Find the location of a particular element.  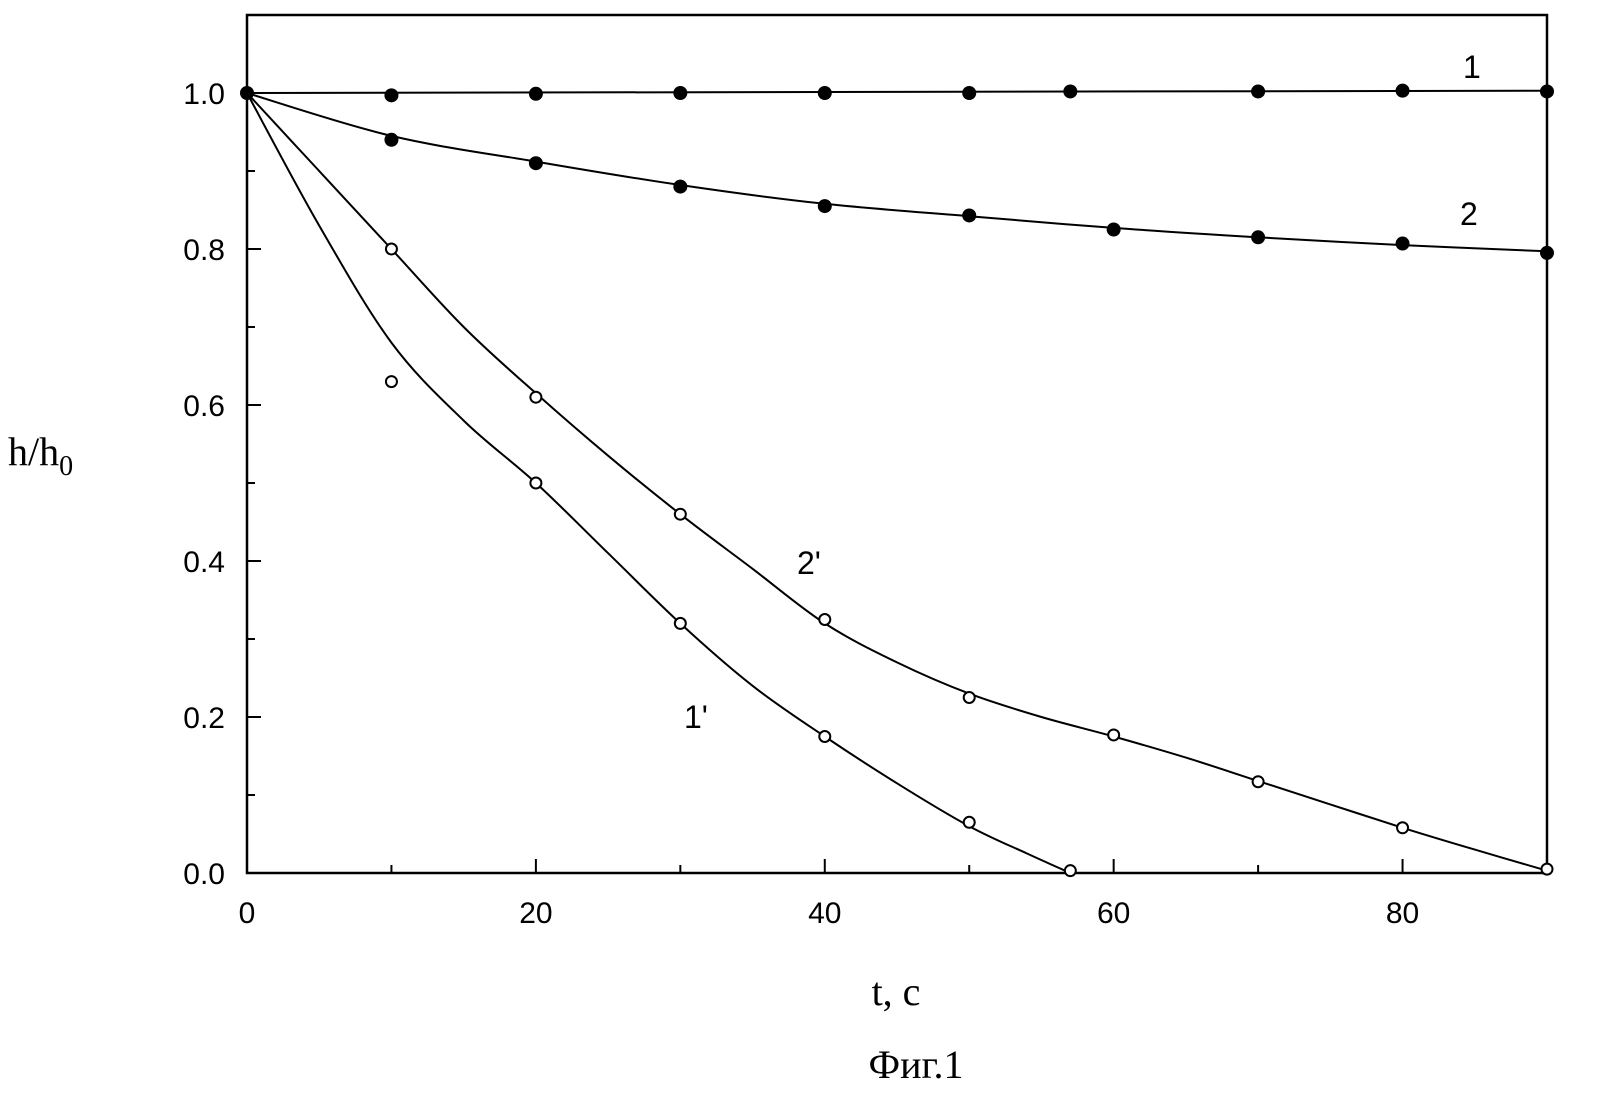

x-tick-label: 0 is located at coordinates (247, 913).